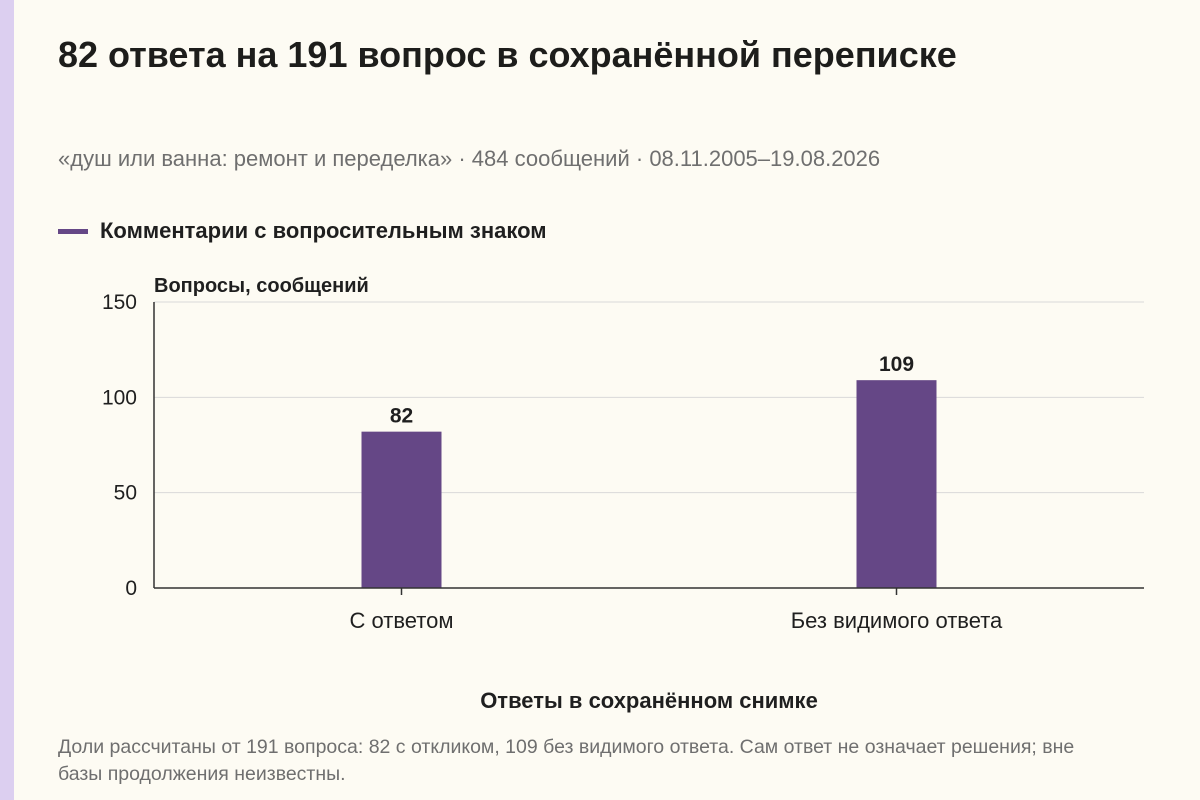 The image size is (1200, 800). Describe the element at coordinates (119, 302) in the screenshot. I see `y-tick-label: 150` at that location.